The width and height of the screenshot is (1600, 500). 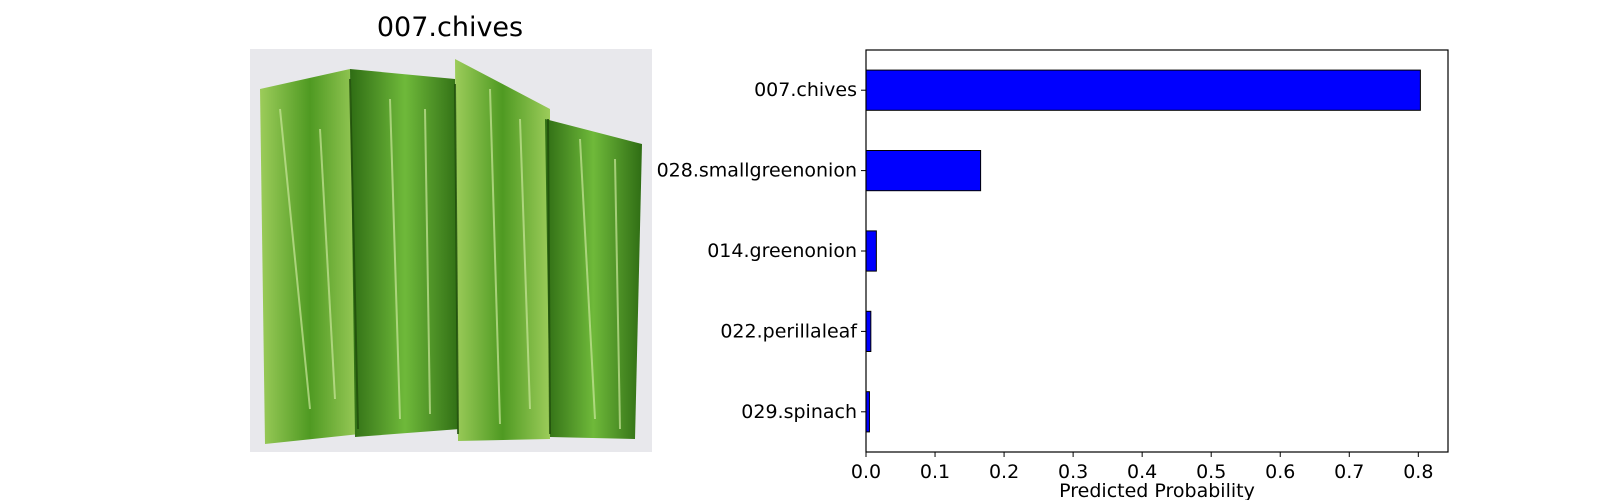 I want to click on bar-007.chives, so click(x=1143, y=90).